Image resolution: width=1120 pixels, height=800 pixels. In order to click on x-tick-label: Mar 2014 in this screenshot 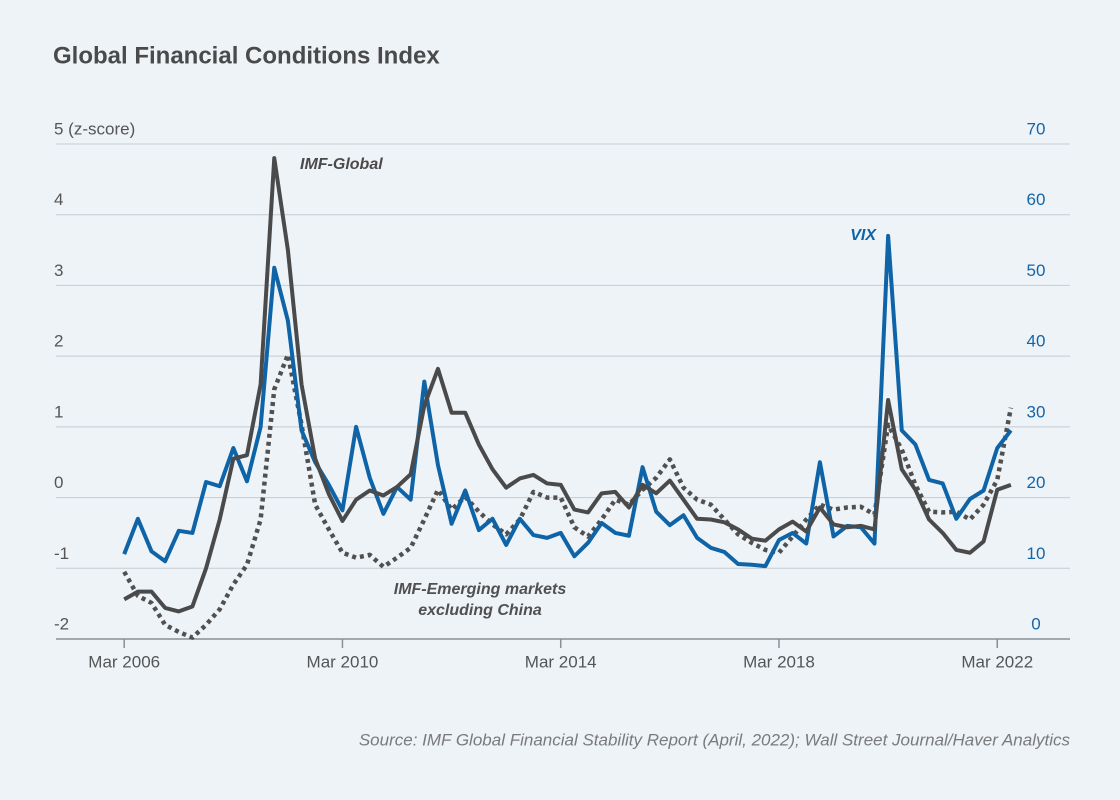, I will do `click(561, 661)`.